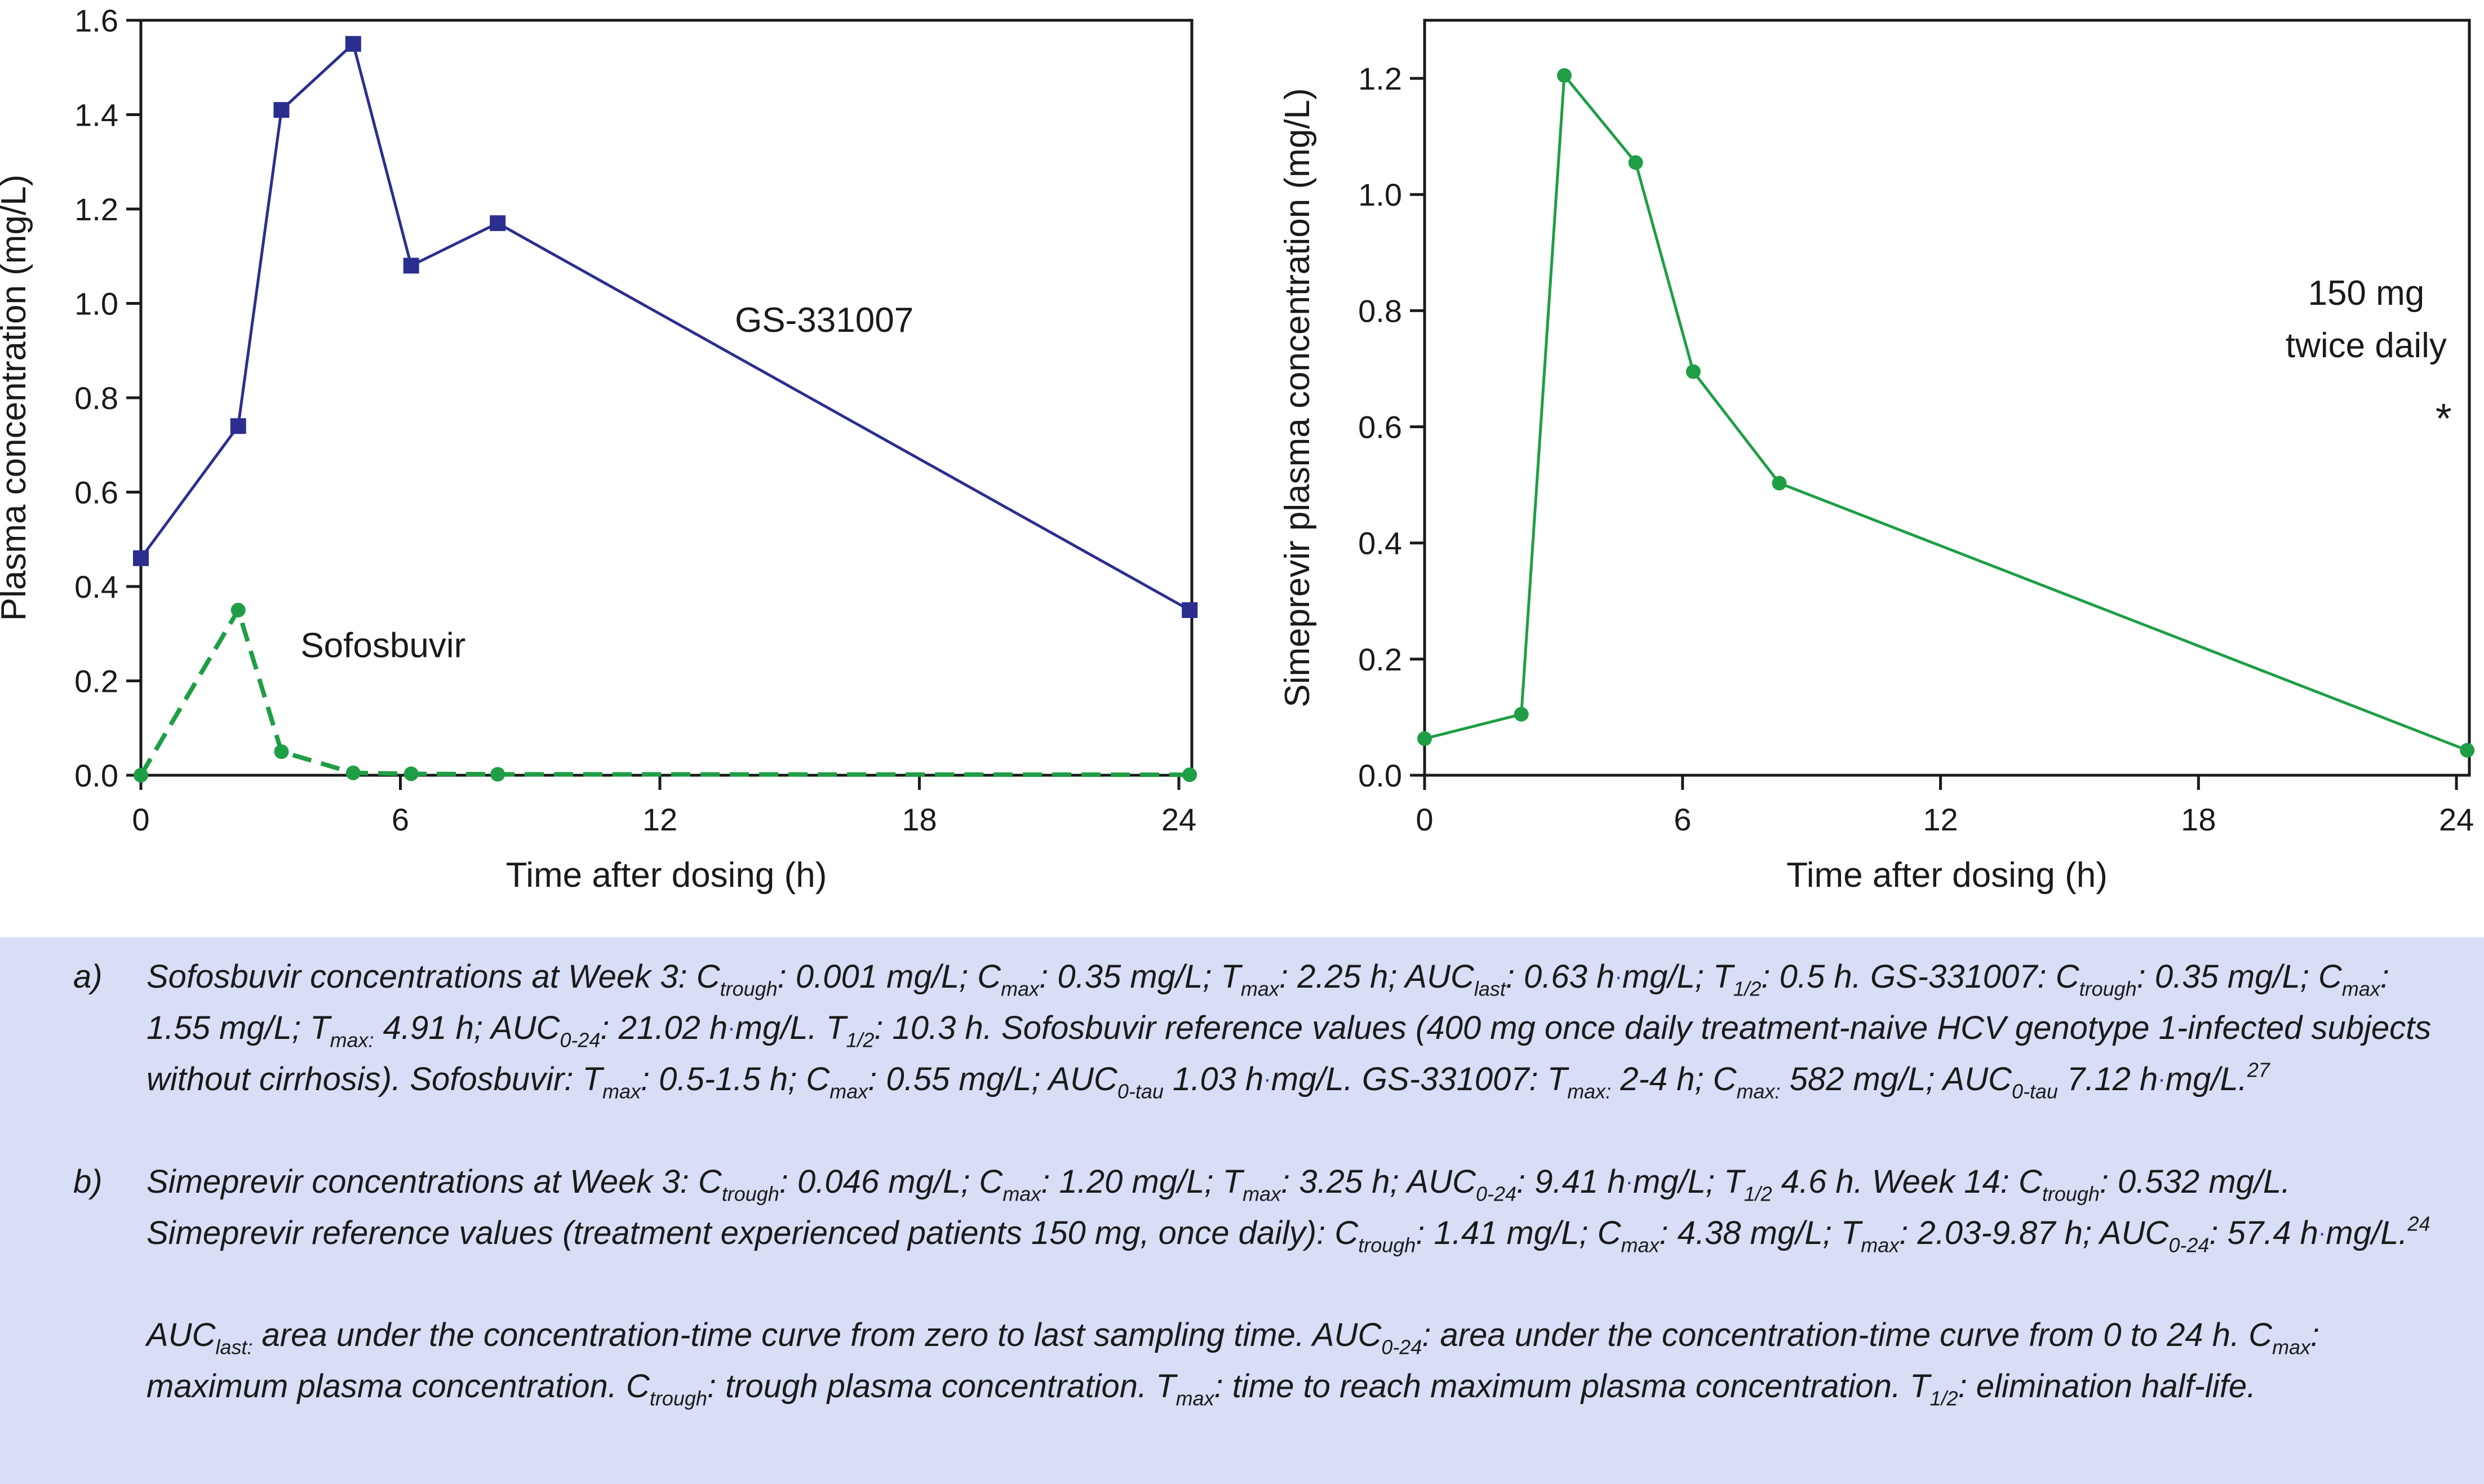 The width and height of the screenshot is (2484, 1484). What do you see at coordinates (992, 1079) in the screenshot?
I see `caption-a-fragment: : 0.55 mg/L; AUC` at bounding box center [992, 1079].